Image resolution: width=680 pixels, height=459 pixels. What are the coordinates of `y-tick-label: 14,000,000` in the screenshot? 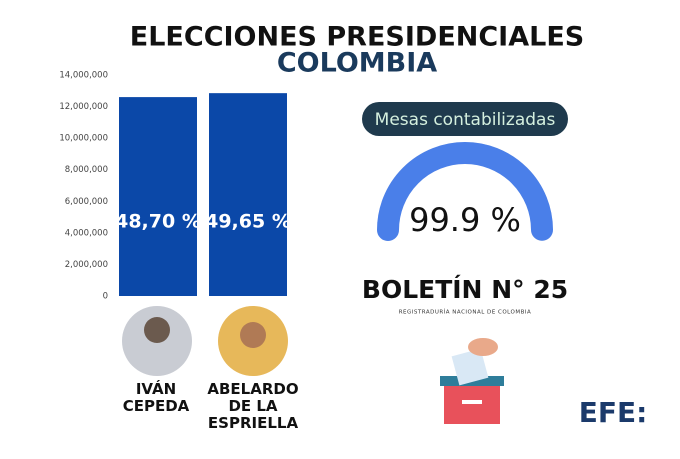 It's located at (83, 76).